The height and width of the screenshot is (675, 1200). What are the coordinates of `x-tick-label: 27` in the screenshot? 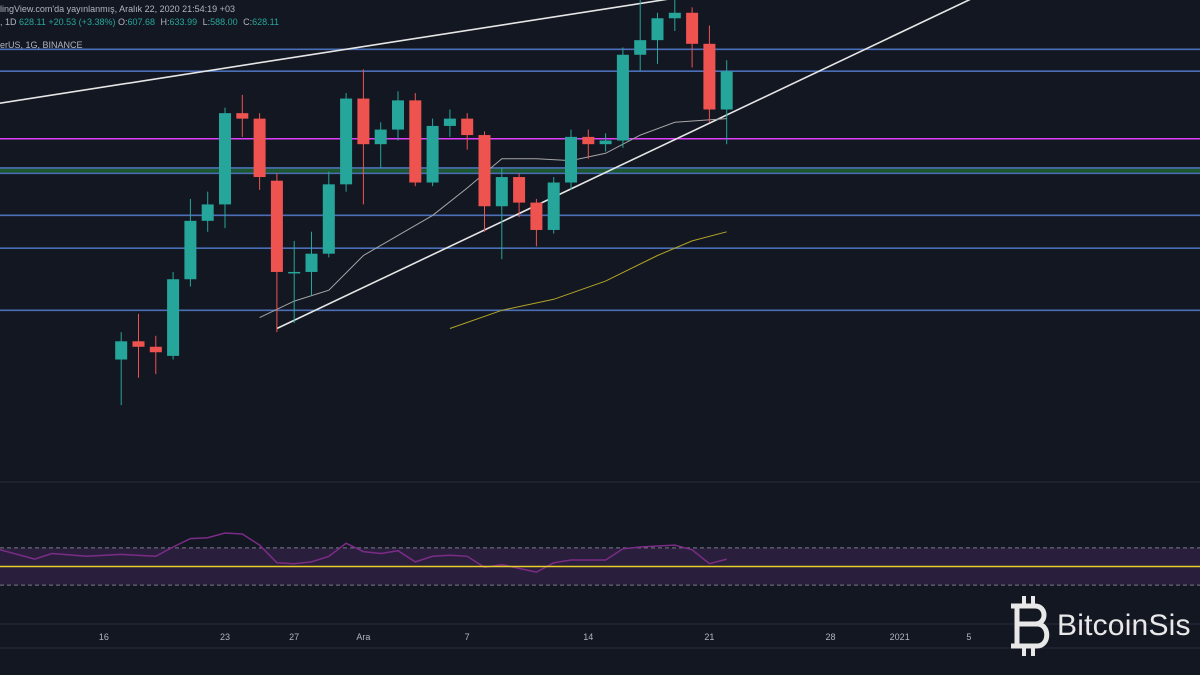 It's located at (294, 637).